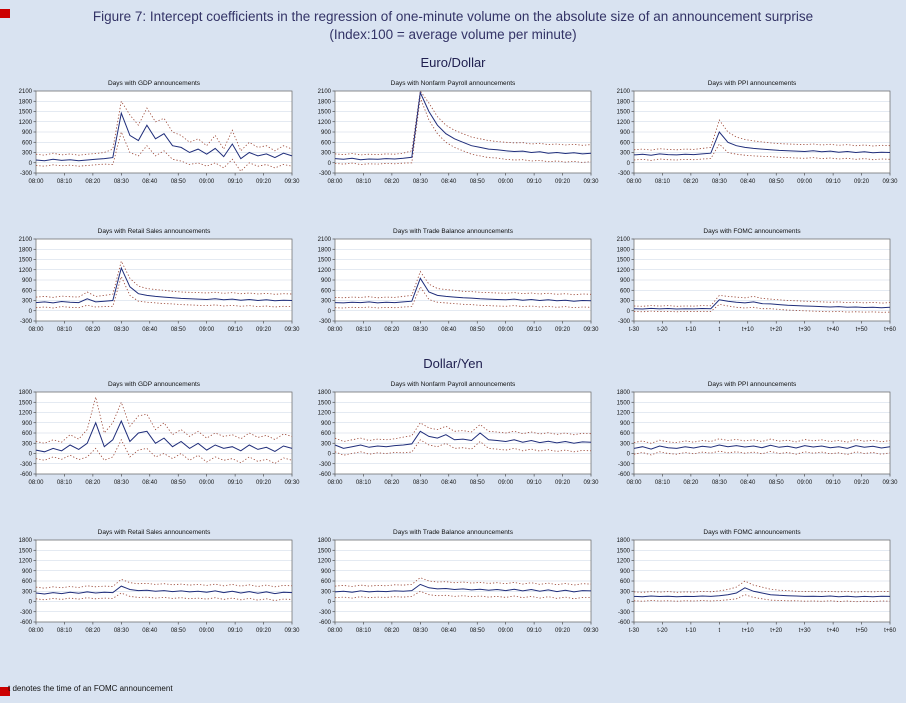 The height and width of the screenshot is (703, 906). What do you see at coordinates (153, 231) in the screenshot?
I see `chart-title: Days with Retail Sales announcements` at bounding box center [153, 231].